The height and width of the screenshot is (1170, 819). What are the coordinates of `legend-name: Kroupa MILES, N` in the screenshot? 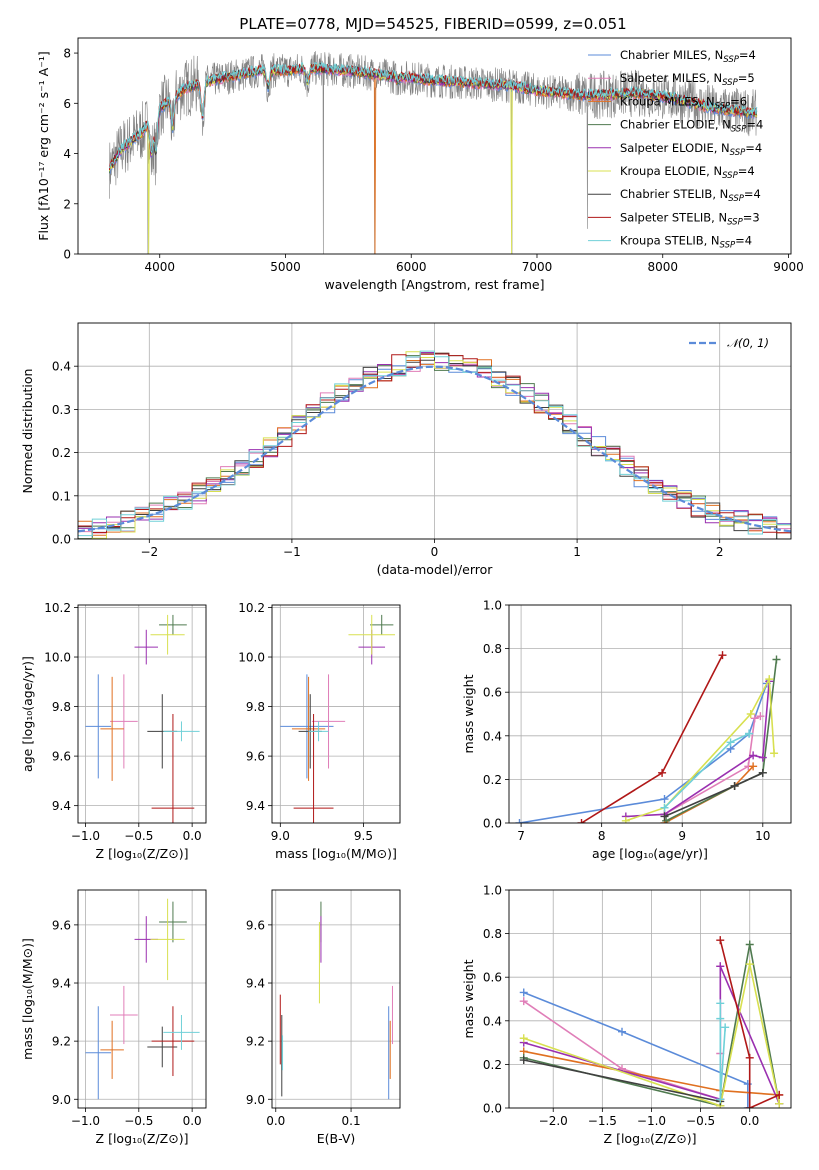 It's located at (667, 101).